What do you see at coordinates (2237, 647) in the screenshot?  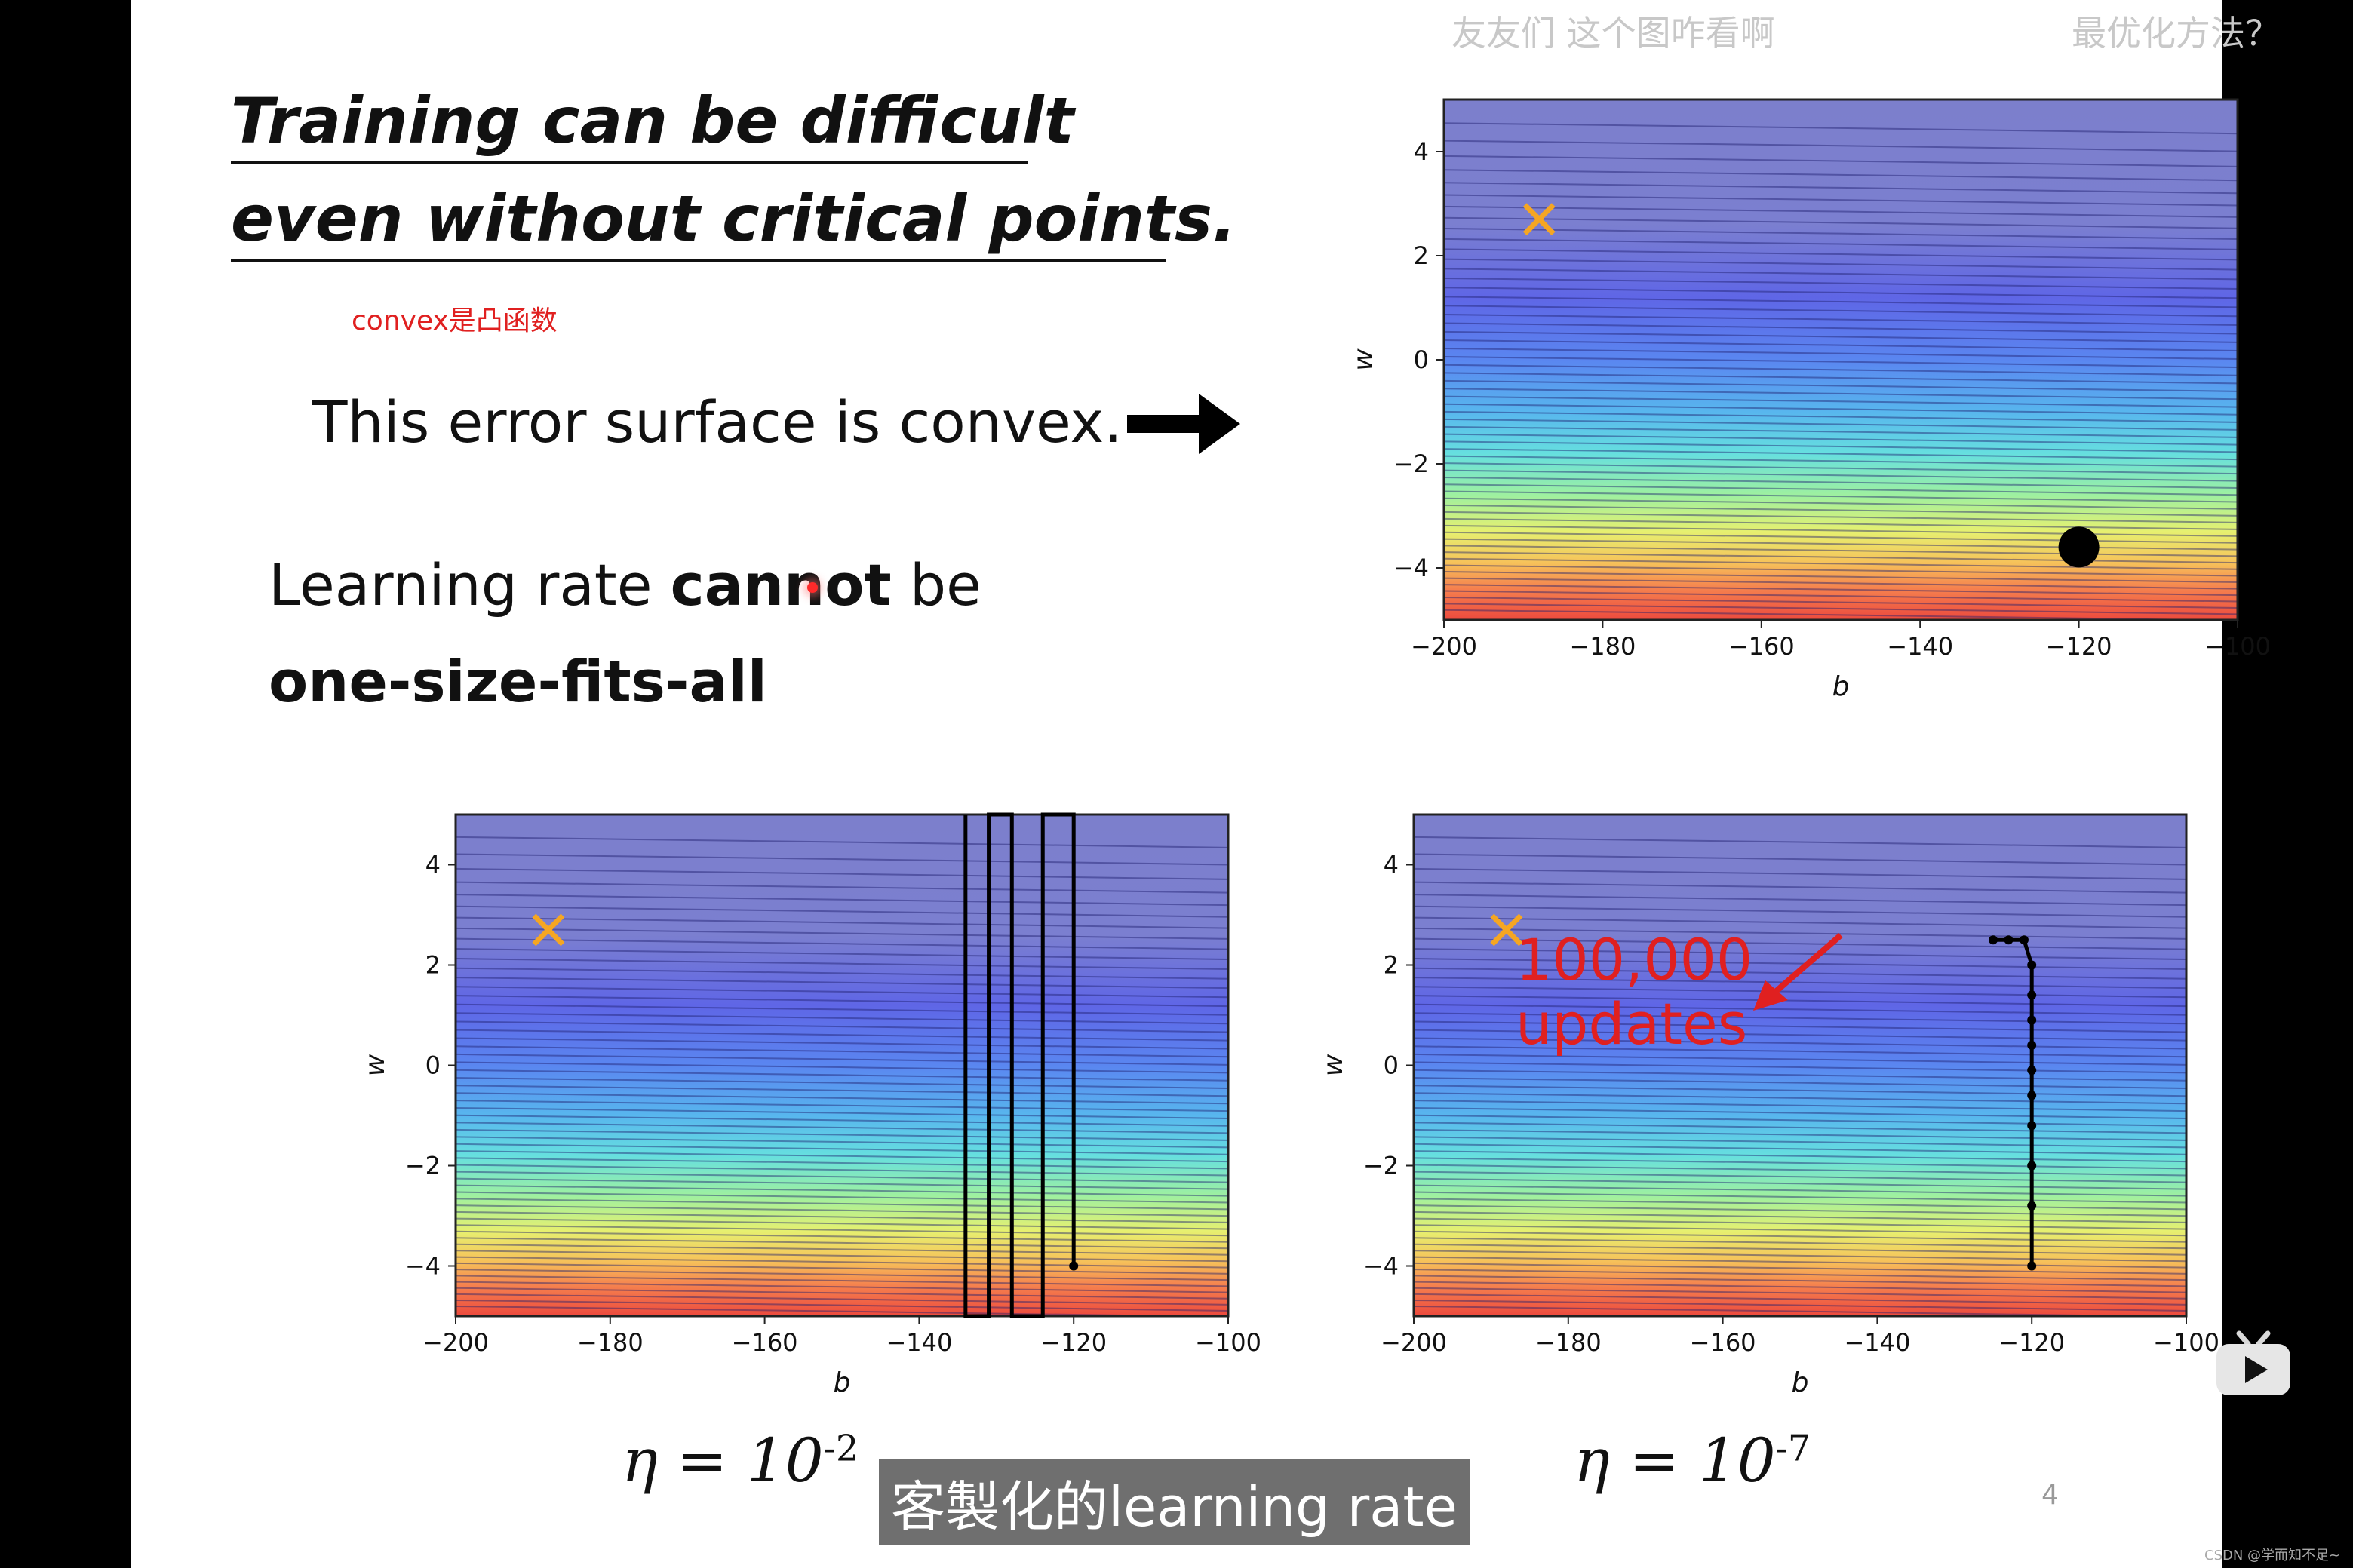 I see `x-tick-label: −100` at bounding box center [2237, 647].